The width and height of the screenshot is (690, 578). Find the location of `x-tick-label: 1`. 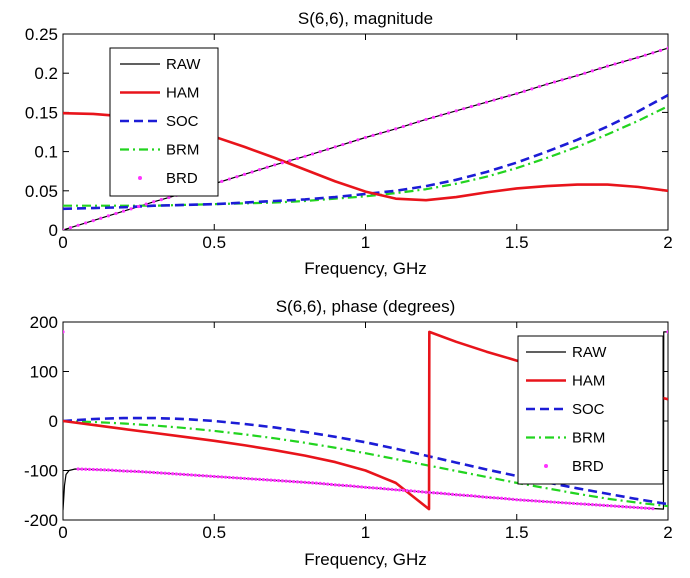

x-tick-label: 1 is located at coordinates (365, 532).